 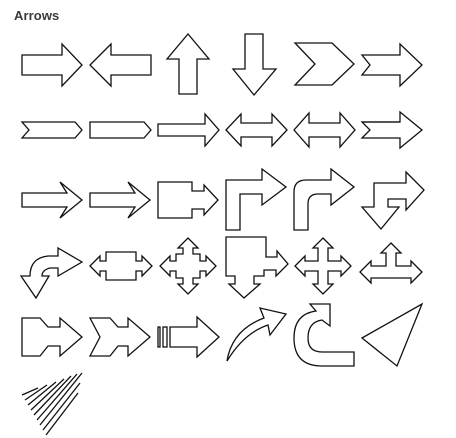 What do you see at coordinates (52, 65) in the screenshot?
I see `right-arrow-icon` at bounding box center [52, 65].